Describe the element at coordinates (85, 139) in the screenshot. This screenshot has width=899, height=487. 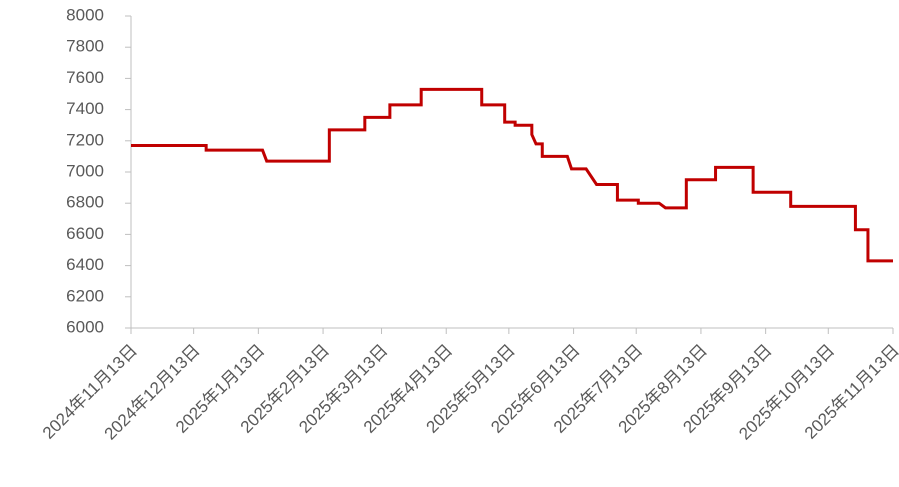
I see `y-tick-label: 7200` at that location.